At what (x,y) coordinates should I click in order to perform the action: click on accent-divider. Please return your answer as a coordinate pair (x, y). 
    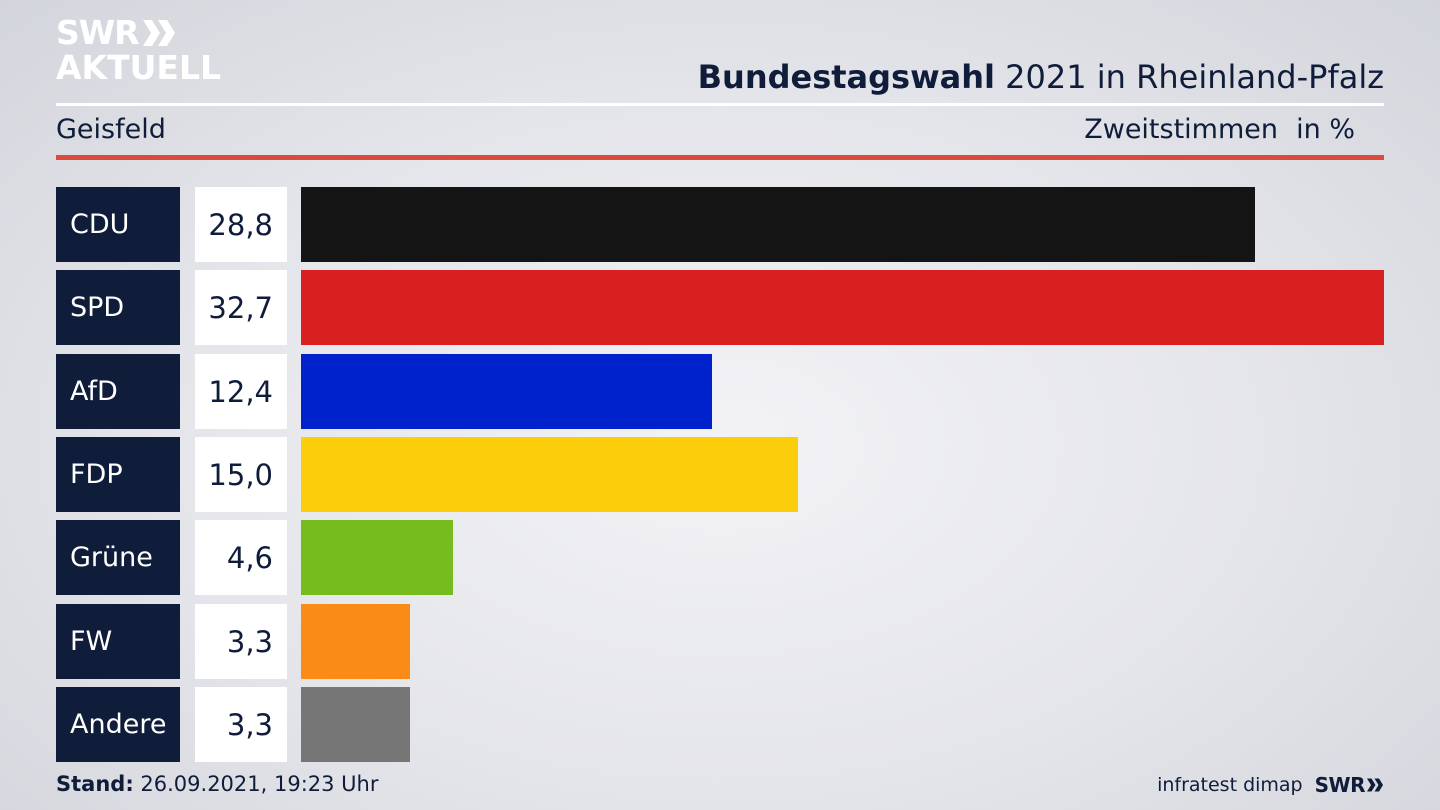
    Looking at the image, I should click on (720, 157).